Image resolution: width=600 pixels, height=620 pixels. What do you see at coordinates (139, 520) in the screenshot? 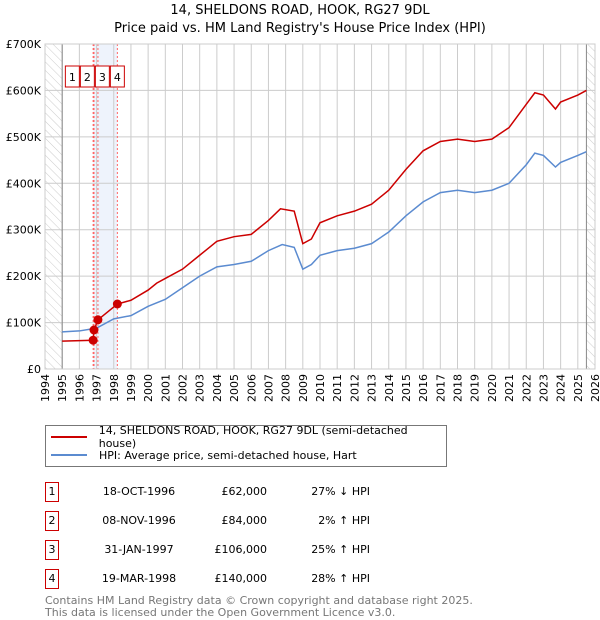
I see `sale-date: 08-NOV-1996` at bounding box center [139, 520].